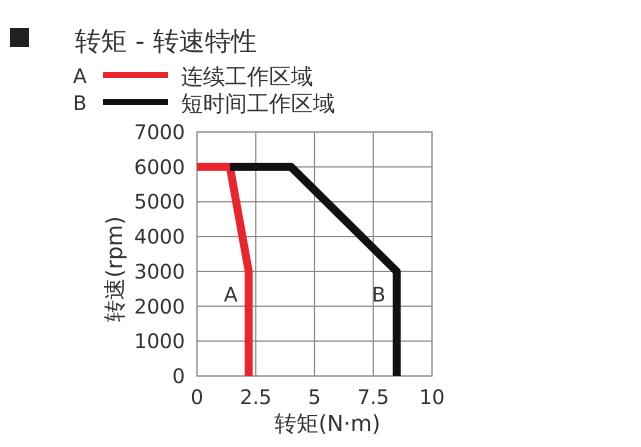  Describe the element at coordinates (166, 42) in the screenshot. I see `chart-title: 转矩 - 转速特性` at that location.